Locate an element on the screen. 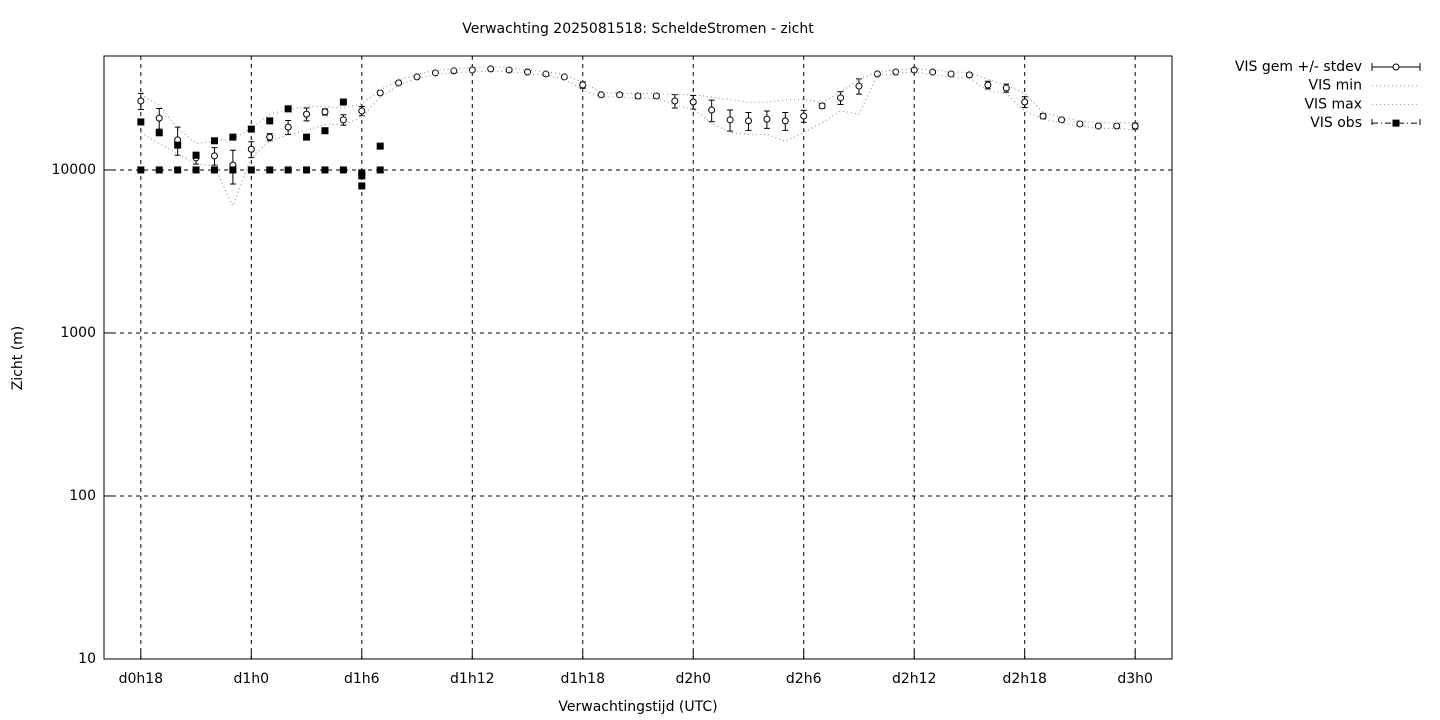  x-tick-label: d2h0 is located at coordinates (693, 679).